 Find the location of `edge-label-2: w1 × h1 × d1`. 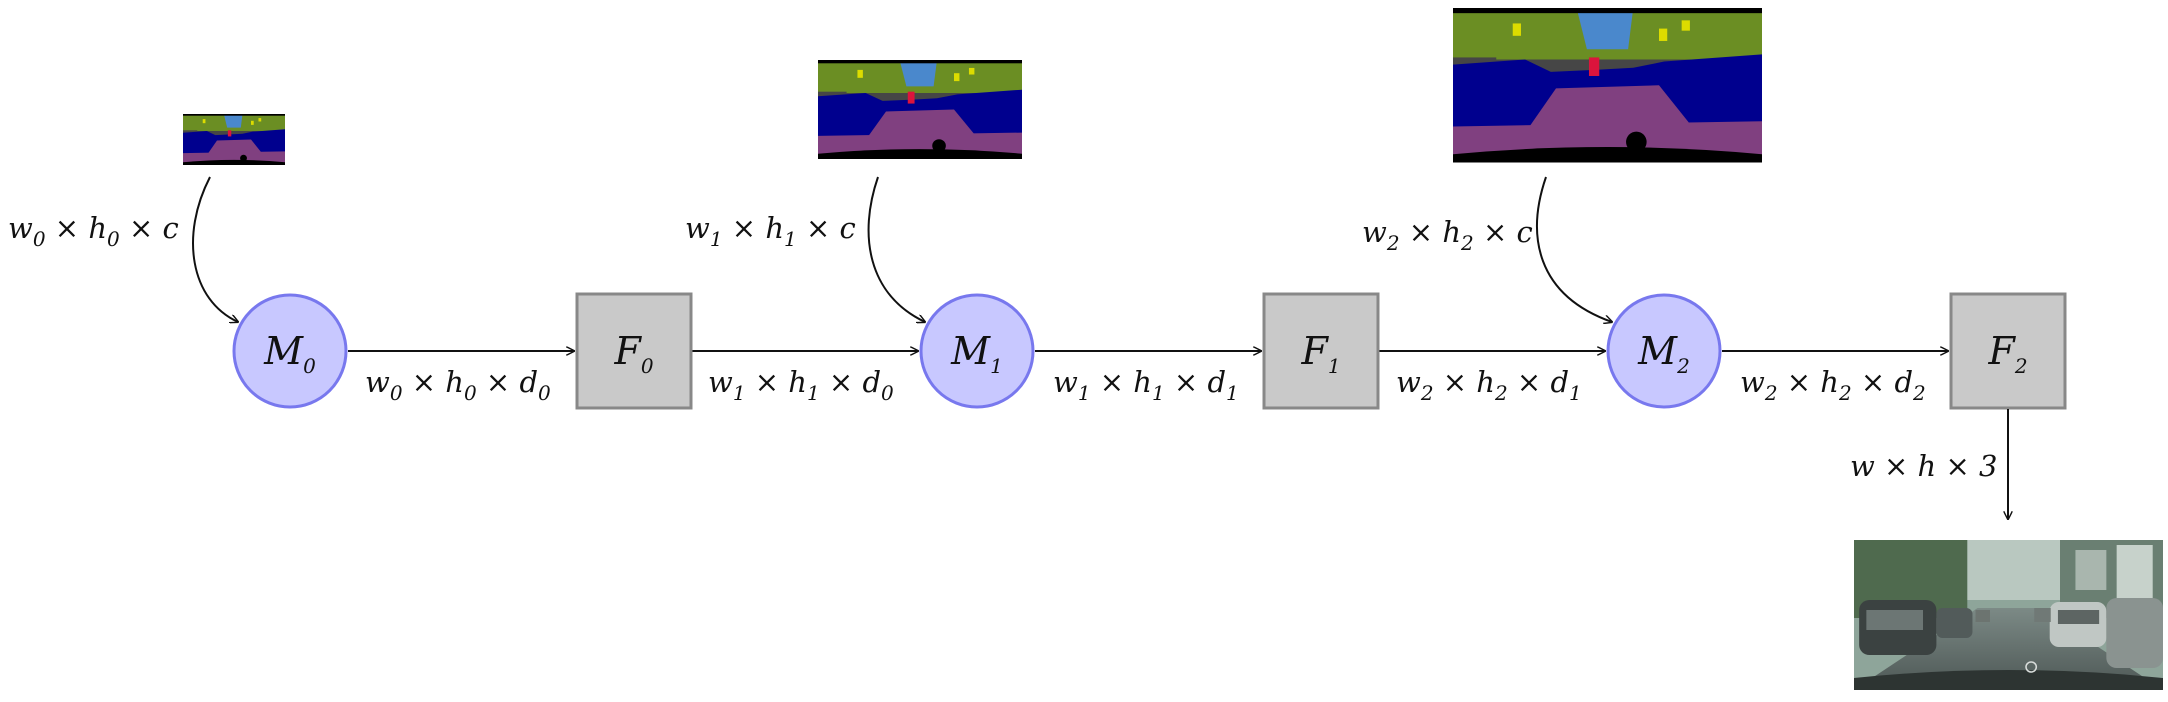

edge-label-2: w1 × h1 × d1 is located at coordinates (1146, 385).